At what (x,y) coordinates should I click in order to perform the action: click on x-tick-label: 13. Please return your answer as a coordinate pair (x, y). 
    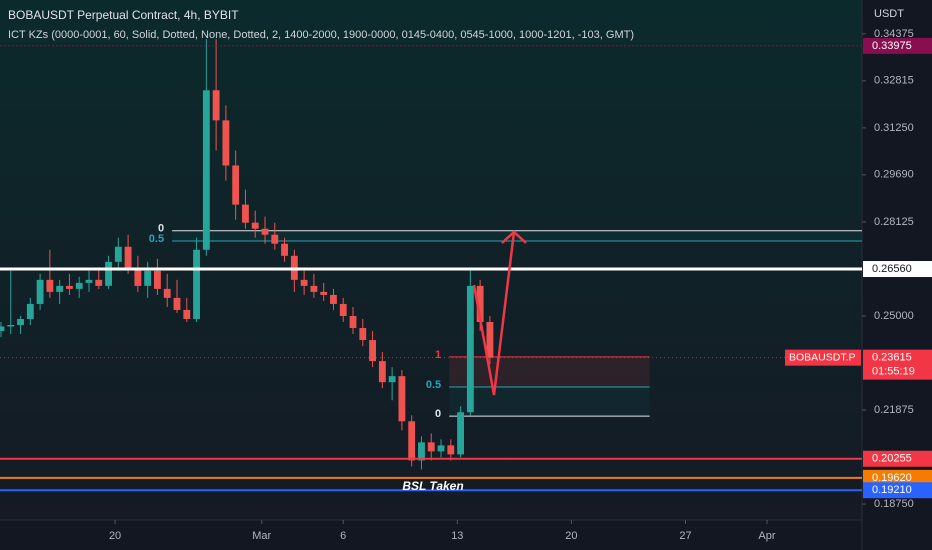
    Looking at the image, I should click on (457, 536).